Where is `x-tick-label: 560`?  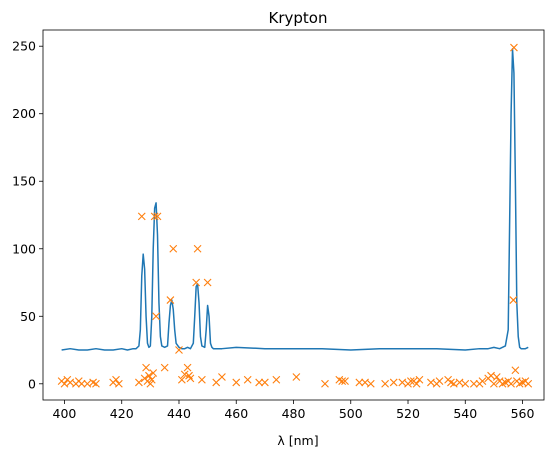
x-tick-label: 560 is located at coordinates (523, 413).